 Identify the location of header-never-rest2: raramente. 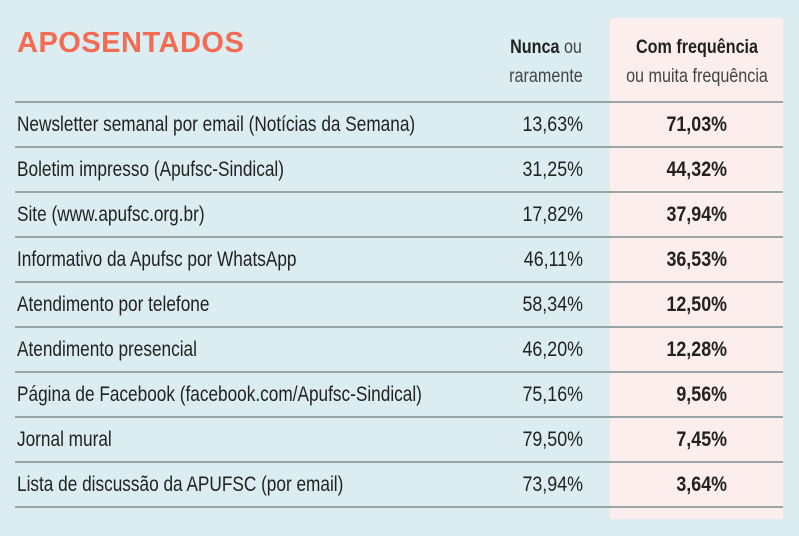
(546, 76).